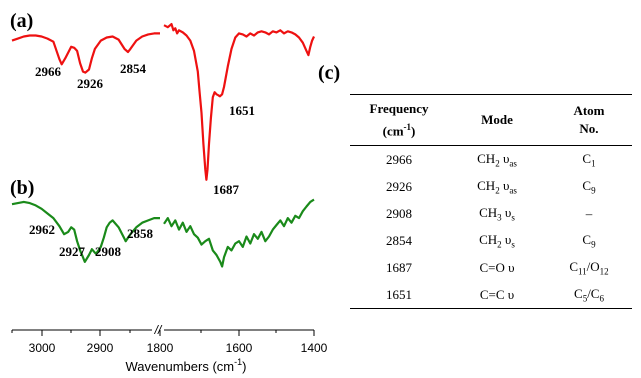  I want to click on header-atom: Atom No., so click(589, 119).